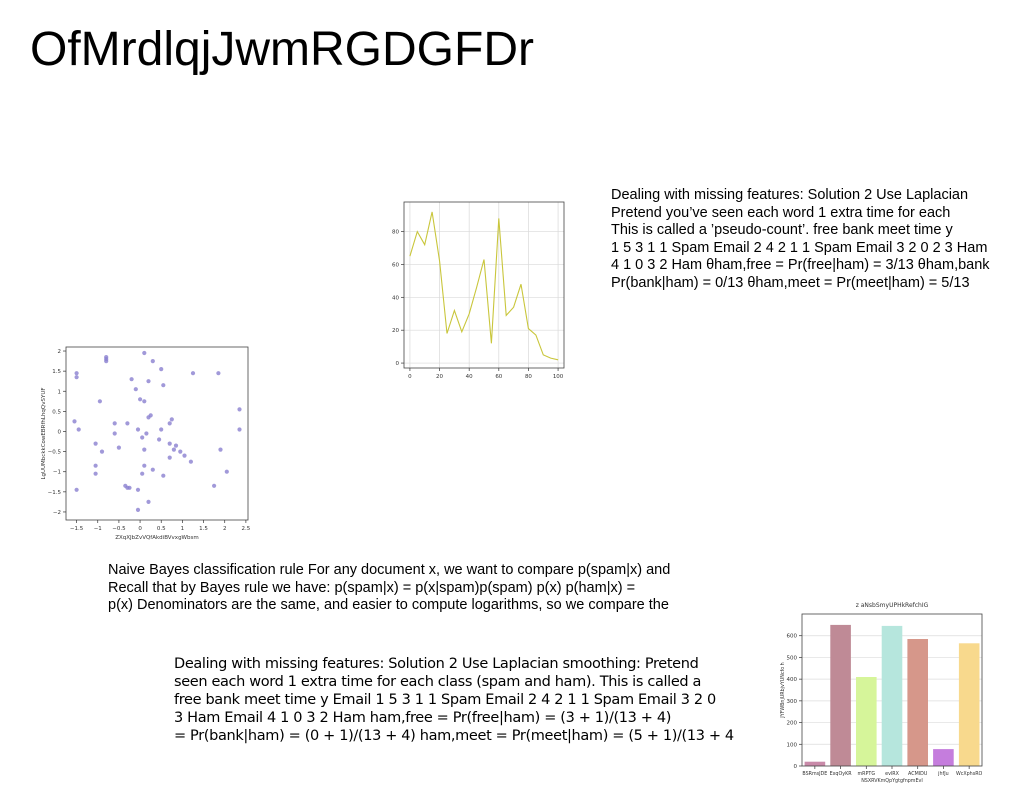  I want to click on y-axis-label: JYFWBnjURbjvYUNcfo h, so click(783, 690).